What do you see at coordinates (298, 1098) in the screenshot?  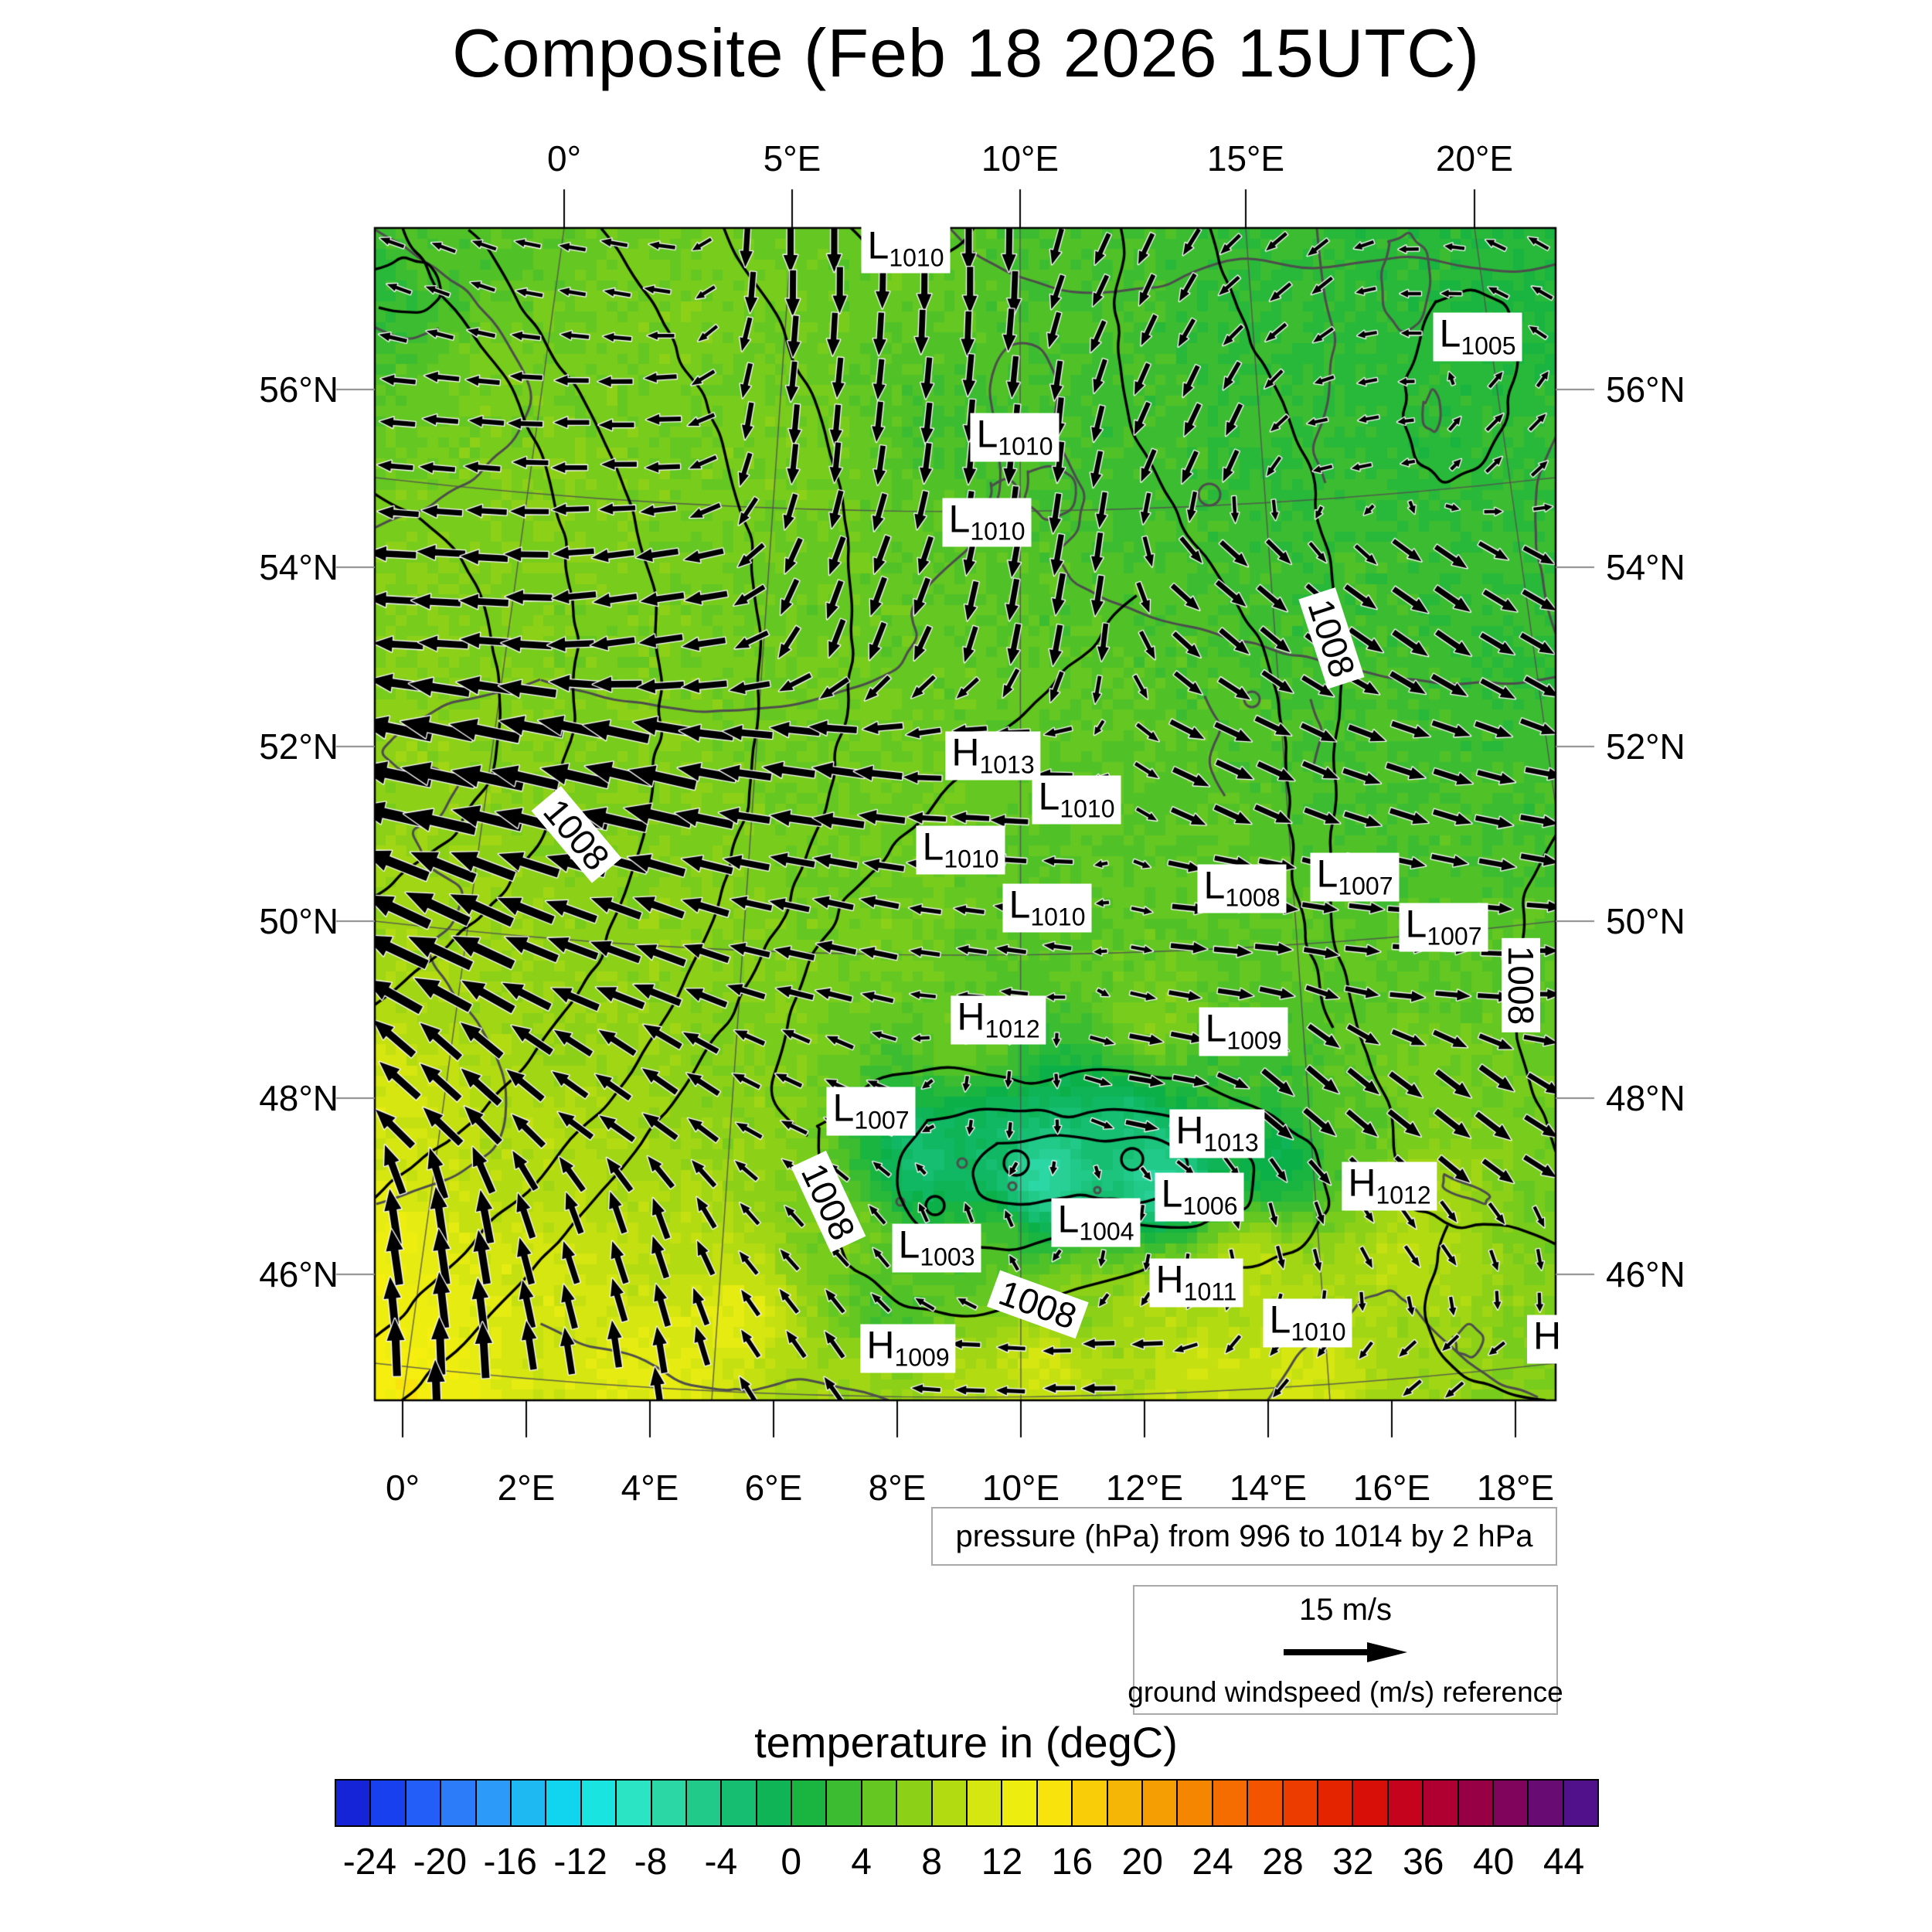 I see `axis-tick-label-left: 48°N` at bounding box center [298, 1098].